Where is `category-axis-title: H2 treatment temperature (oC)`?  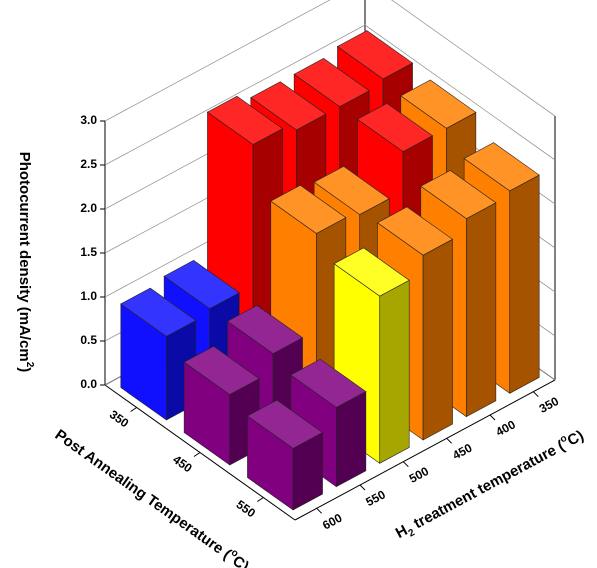 category-axis-title: H2 treatment temperature (oC) is located at coordinates (490, 484).